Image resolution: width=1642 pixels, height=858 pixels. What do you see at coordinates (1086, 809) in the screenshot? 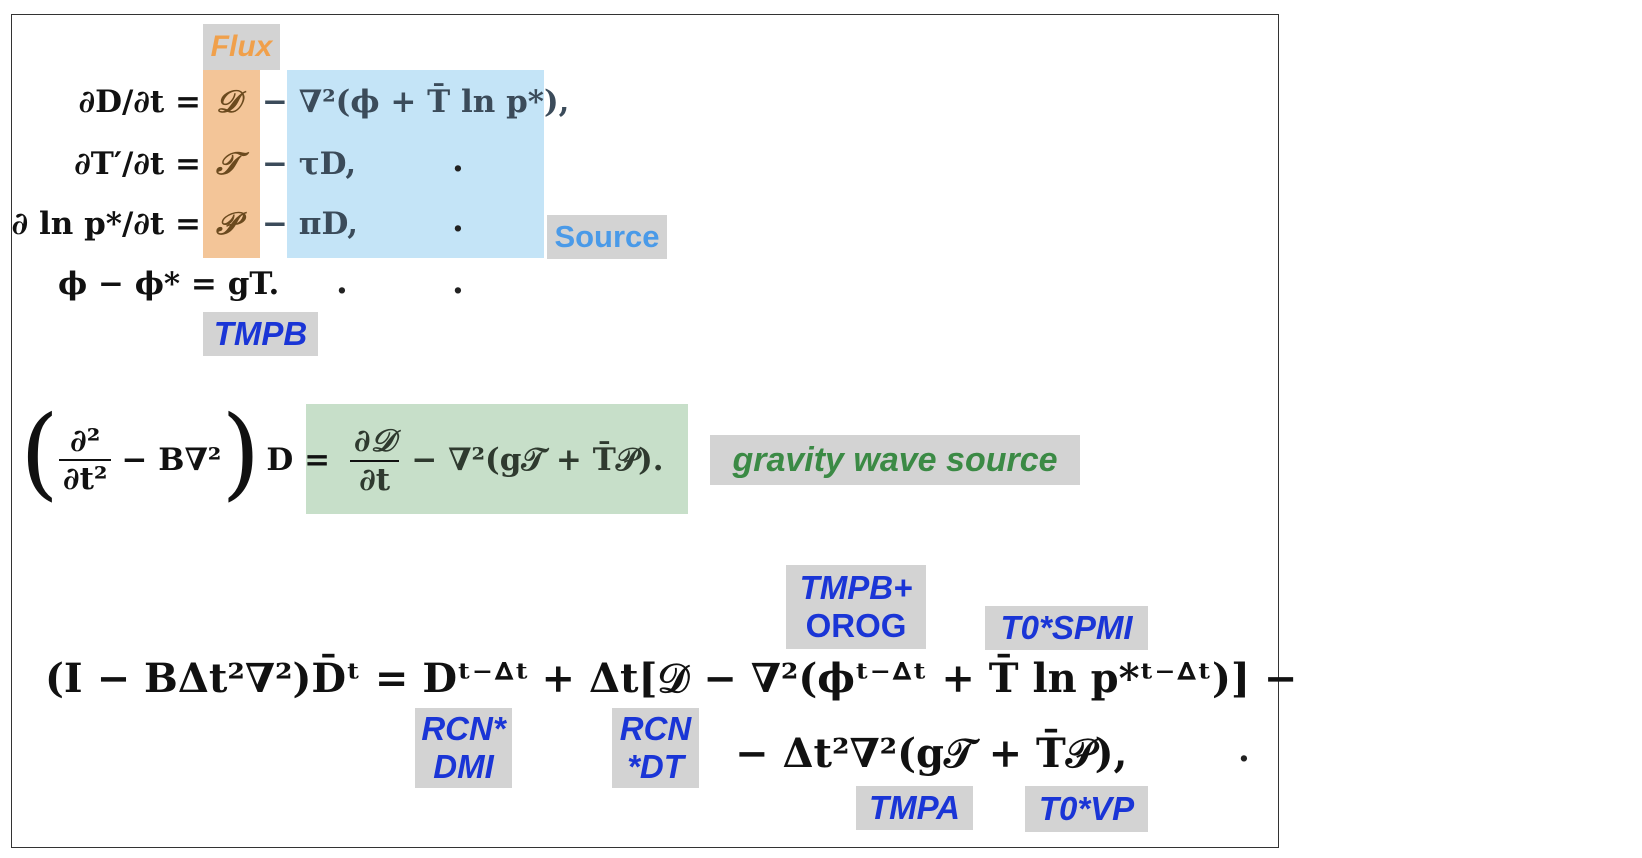
I see `t0-vp-label: T0*VP` at bounding box center [1086, 809].